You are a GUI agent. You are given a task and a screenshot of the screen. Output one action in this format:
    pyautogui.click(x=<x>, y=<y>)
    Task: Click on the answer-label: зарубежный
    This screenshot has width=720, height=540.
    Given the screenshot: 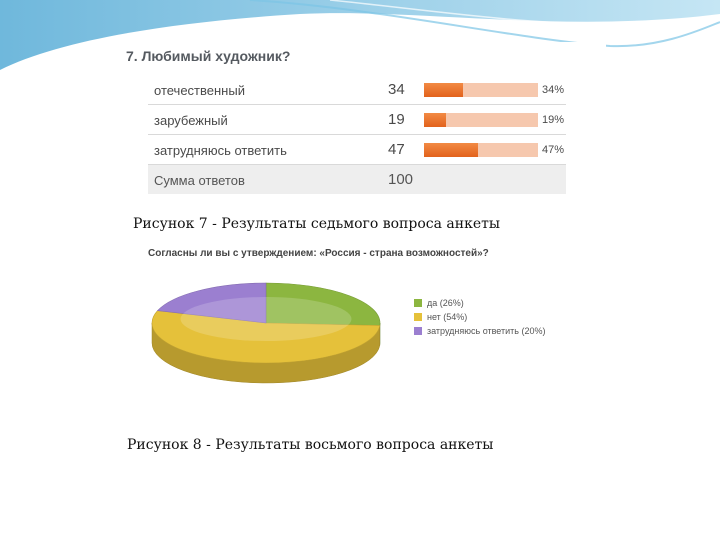 What is the action you would take?
    pyautogui.click(x=191, y=120)
    